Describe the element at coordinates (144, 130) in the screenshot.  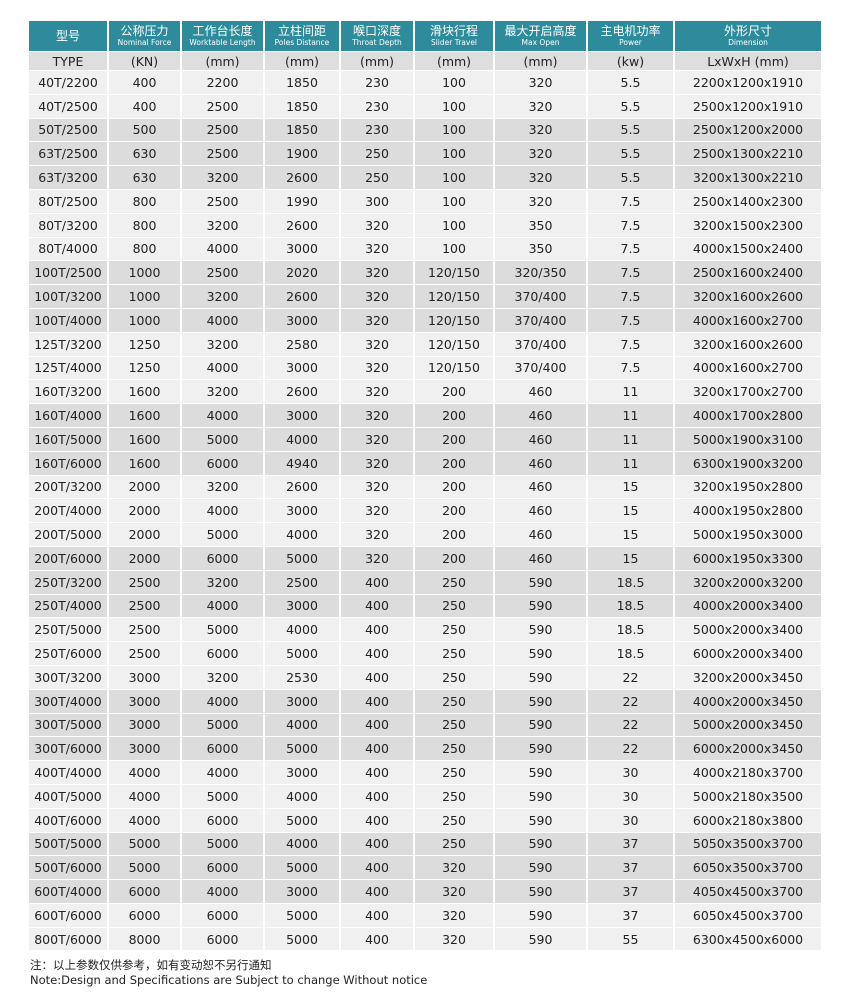
I see `table-cell: 500` at that location.